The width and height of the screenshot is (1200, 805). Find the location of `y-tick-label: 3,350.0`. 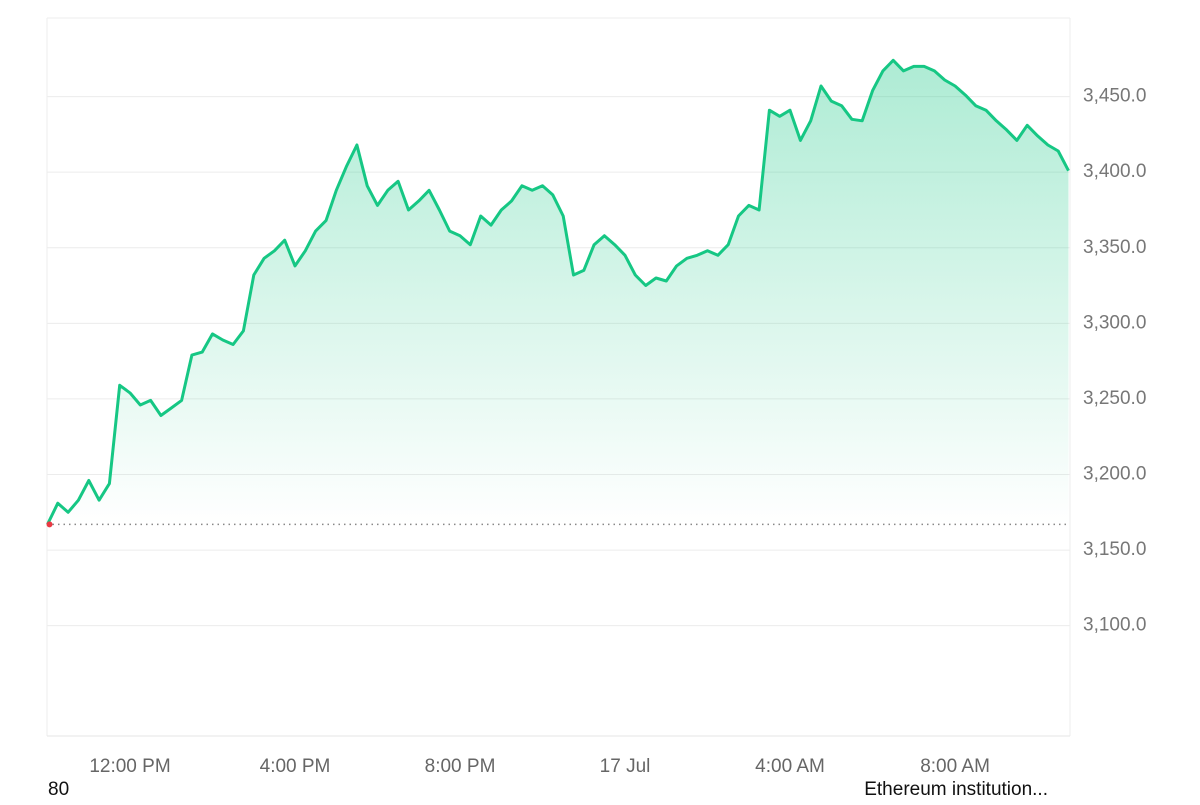

y-tick-label: 3,350.0 is located at coordinates (1114, 247).